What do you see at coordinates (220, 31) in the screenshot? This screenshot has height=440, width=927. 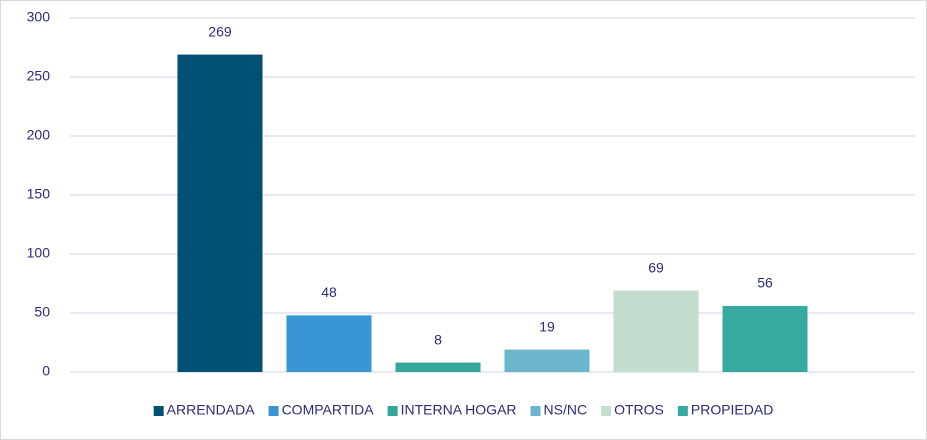 I see `data-label: 269` at bounding box center [220, 31].